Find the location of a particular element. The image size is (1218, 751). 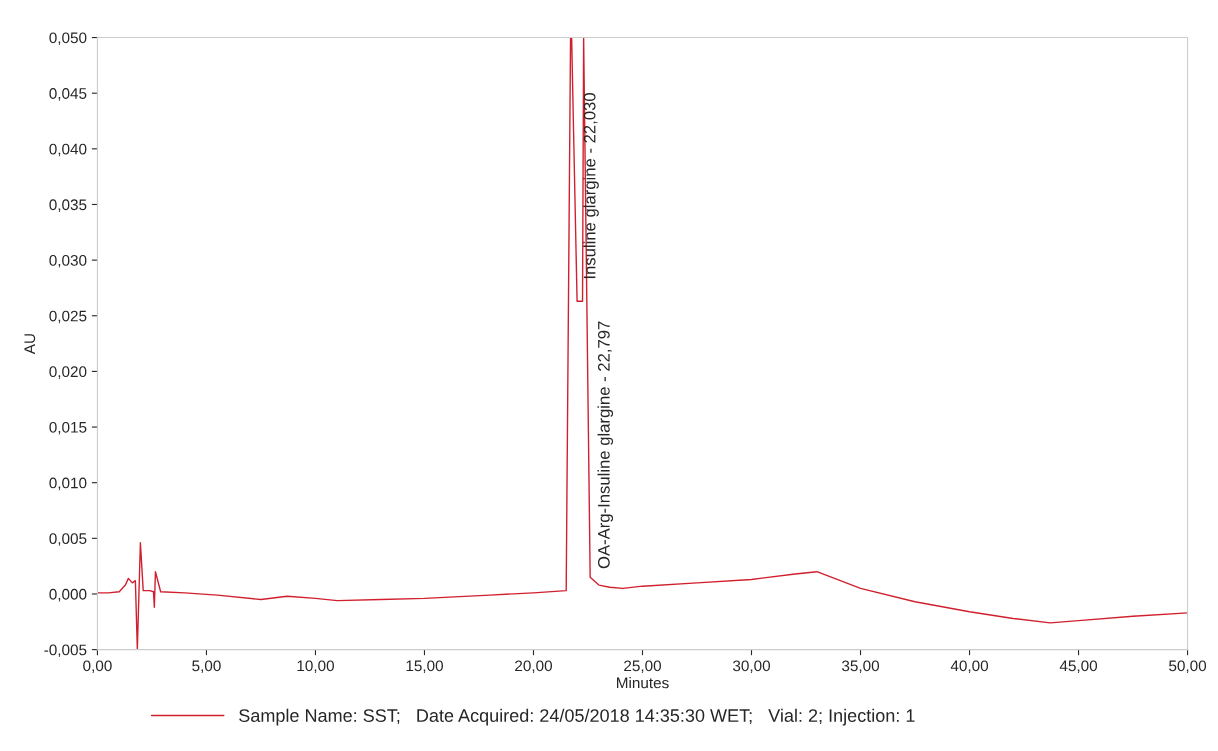

annotation: Insuline glargine - 22,030 is located at coordinates (591, 186).